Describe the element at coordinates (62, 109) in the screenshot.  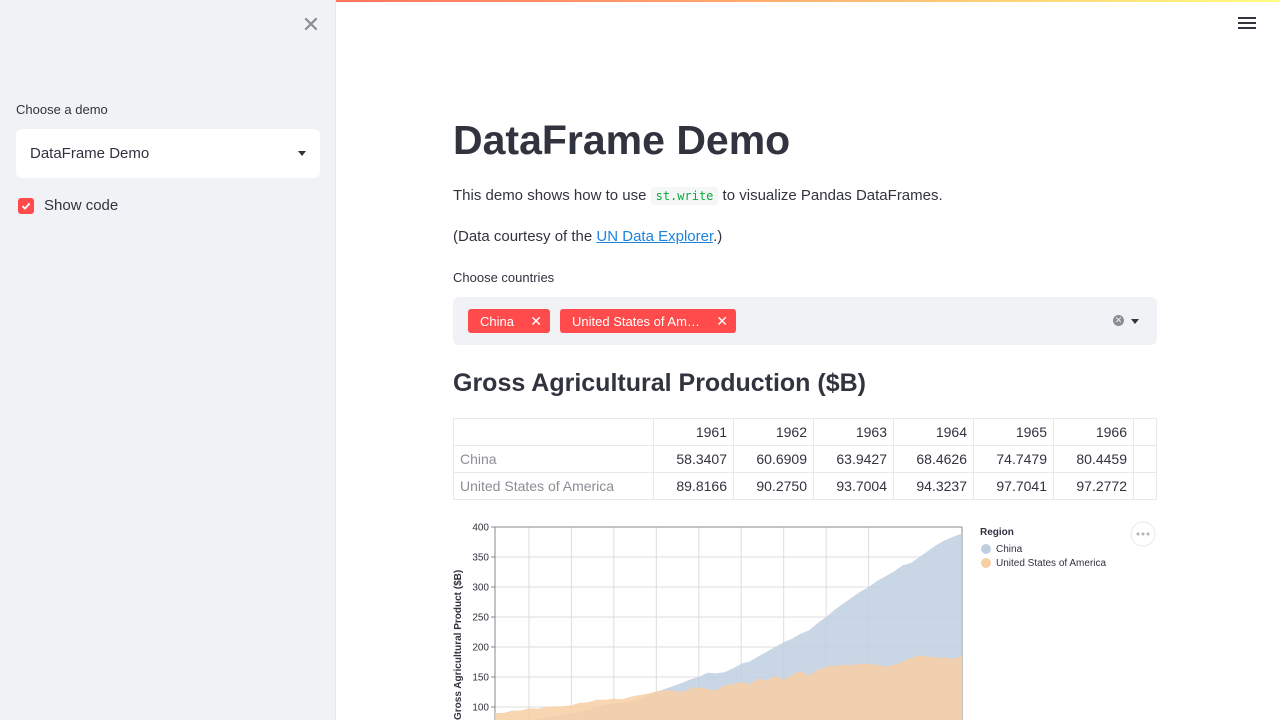
I see `choose-demo-label: Choose a demo` at that location.